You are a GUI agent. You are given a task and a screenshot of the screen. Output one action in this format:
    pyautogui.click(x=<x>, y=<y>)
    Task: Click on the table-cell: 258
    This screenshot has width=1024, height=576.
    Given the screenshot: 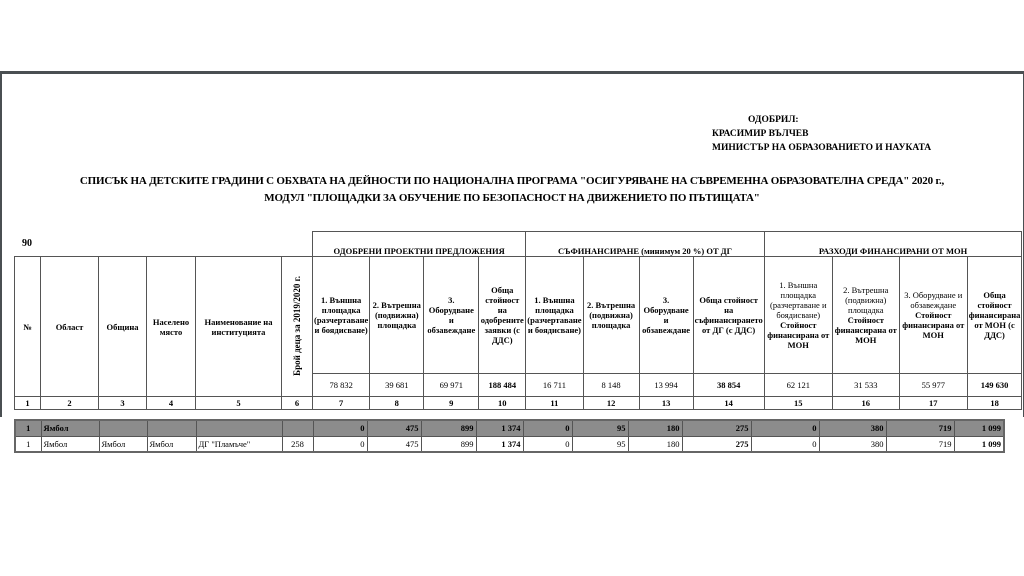 What is the action you would take?
    pyautogui.click(x=297, y=444)
    